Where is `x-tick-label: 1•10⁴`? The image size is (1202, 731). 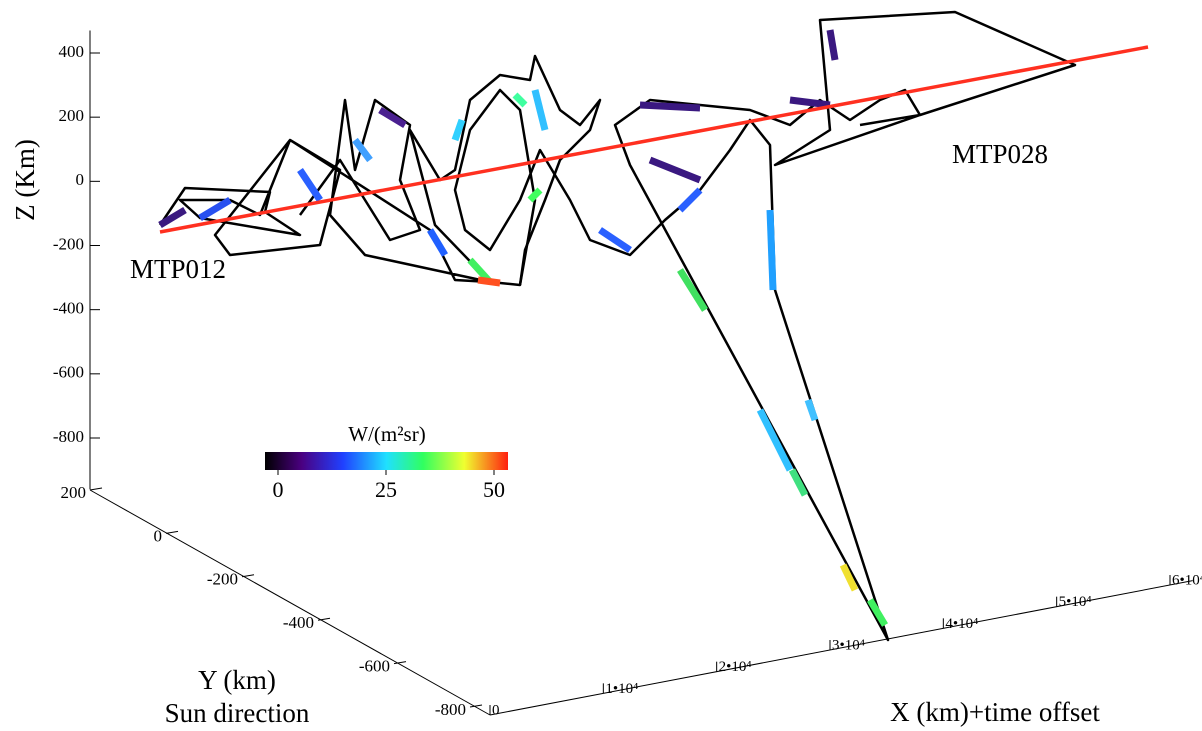 x-tick-label: 1•10⁴ is located at coordinates (621, 689).